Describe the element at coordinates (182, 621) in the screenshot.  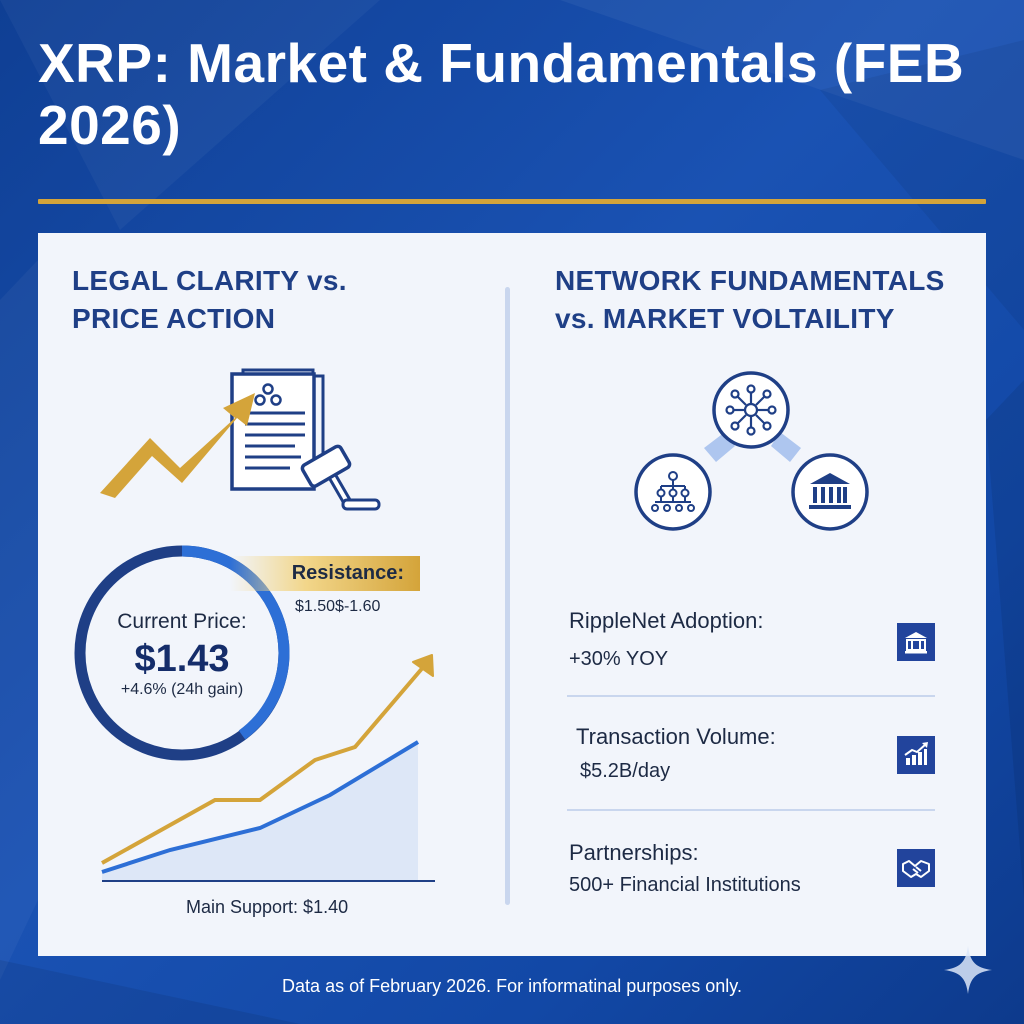
I see `current-price-label: Current Price:` at that location.